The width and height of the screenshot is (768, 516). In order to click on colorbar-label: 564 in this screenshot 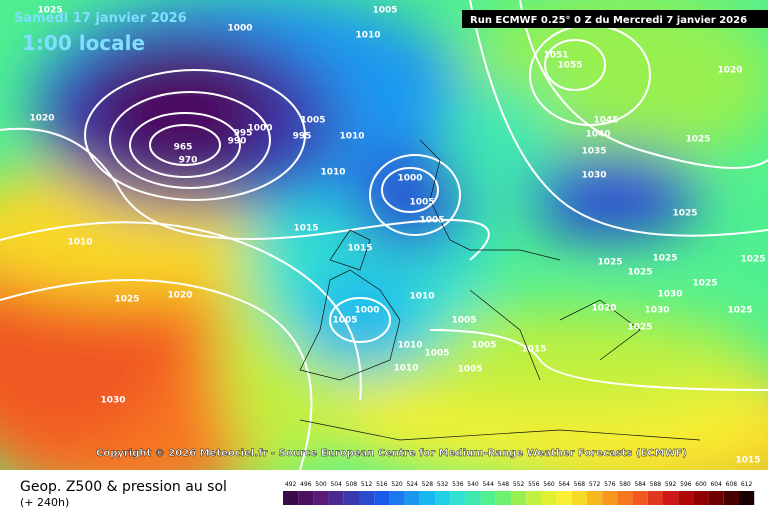, I will do `click(564, 484)`.